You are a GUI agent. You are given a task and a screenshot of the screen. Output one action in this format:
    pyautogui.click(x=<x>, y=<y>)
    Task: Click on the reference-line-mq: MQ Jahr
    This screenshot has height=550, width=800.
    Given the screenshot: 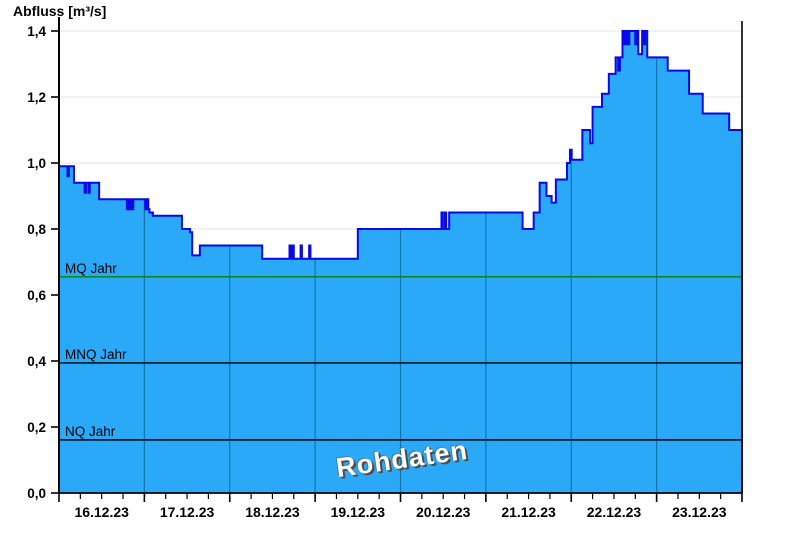 What is the action you would take?
    pyautogui.click(x=400, y=269)
    